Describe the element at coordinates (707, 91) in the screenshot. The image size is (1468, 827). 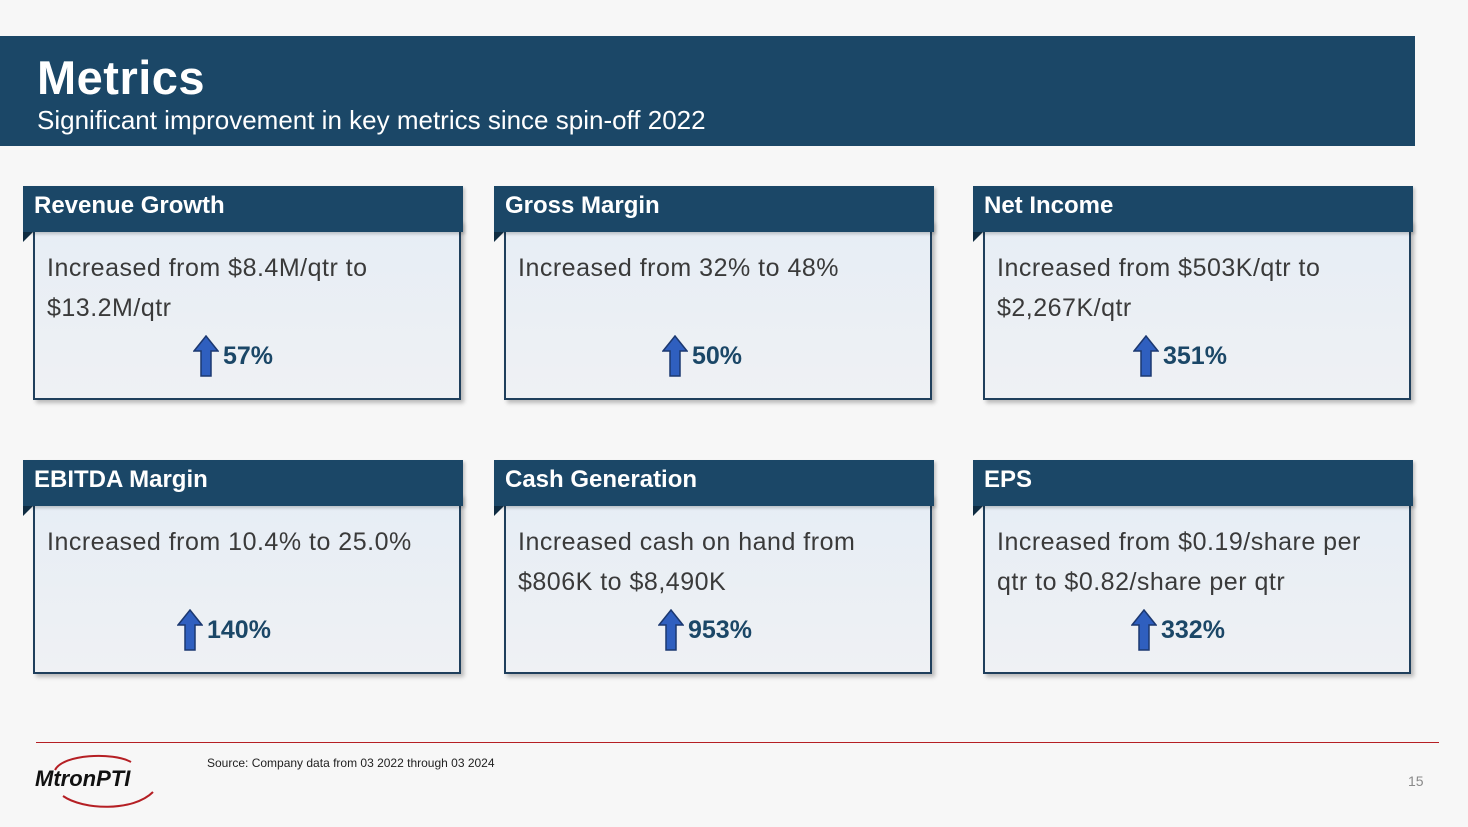
I see `header-band` at that location.